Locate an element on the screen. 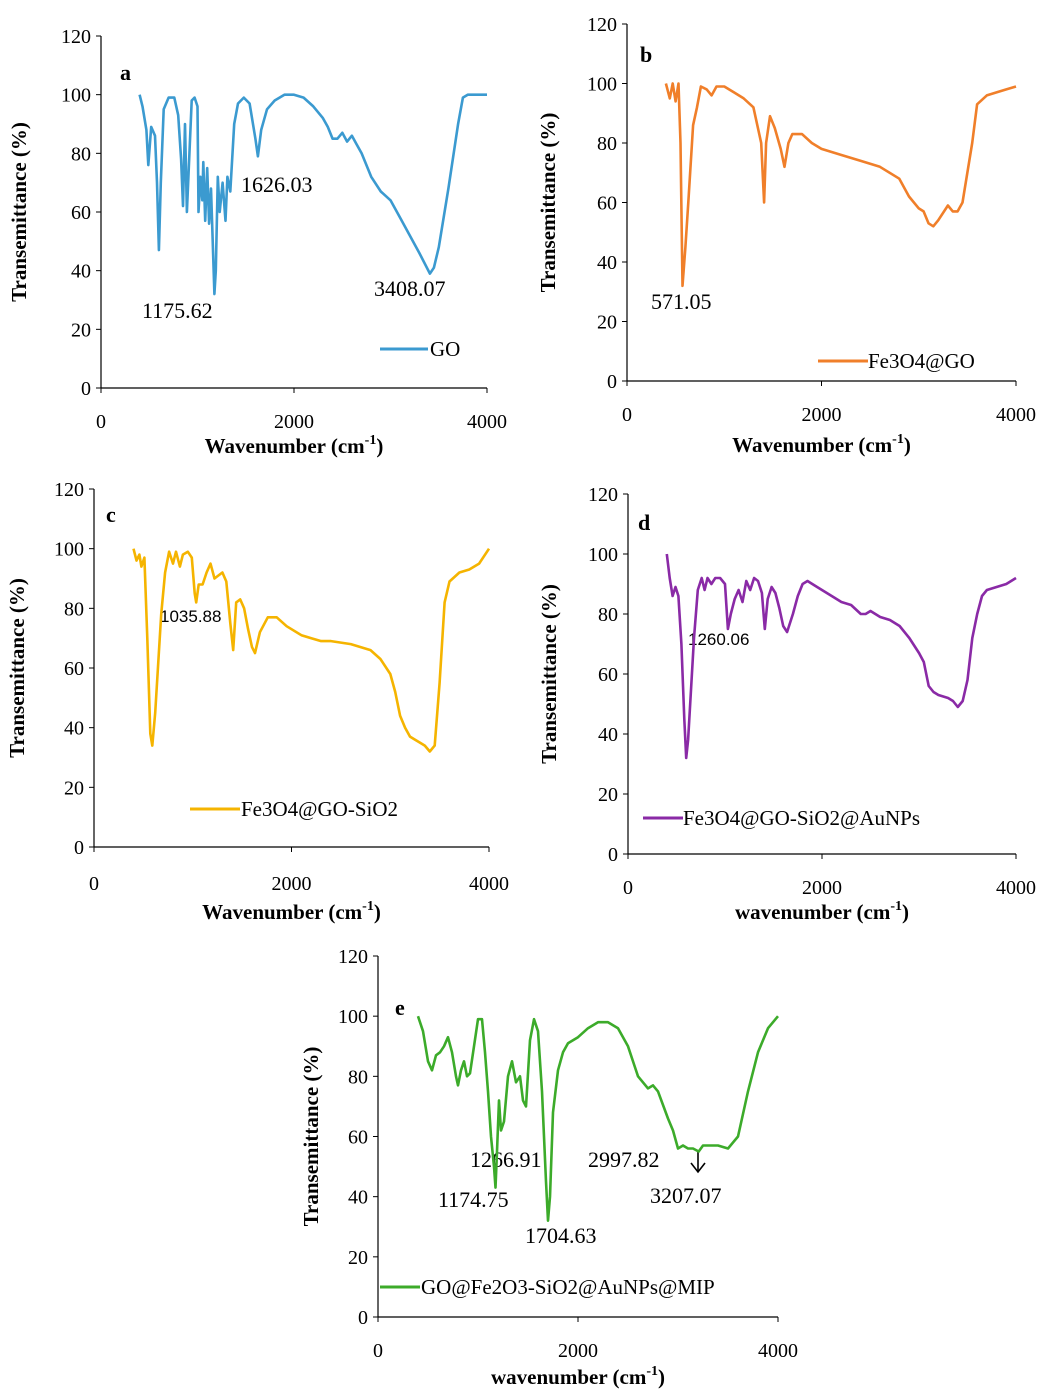  panel-label-d: d is located at coordinates (644, 522).